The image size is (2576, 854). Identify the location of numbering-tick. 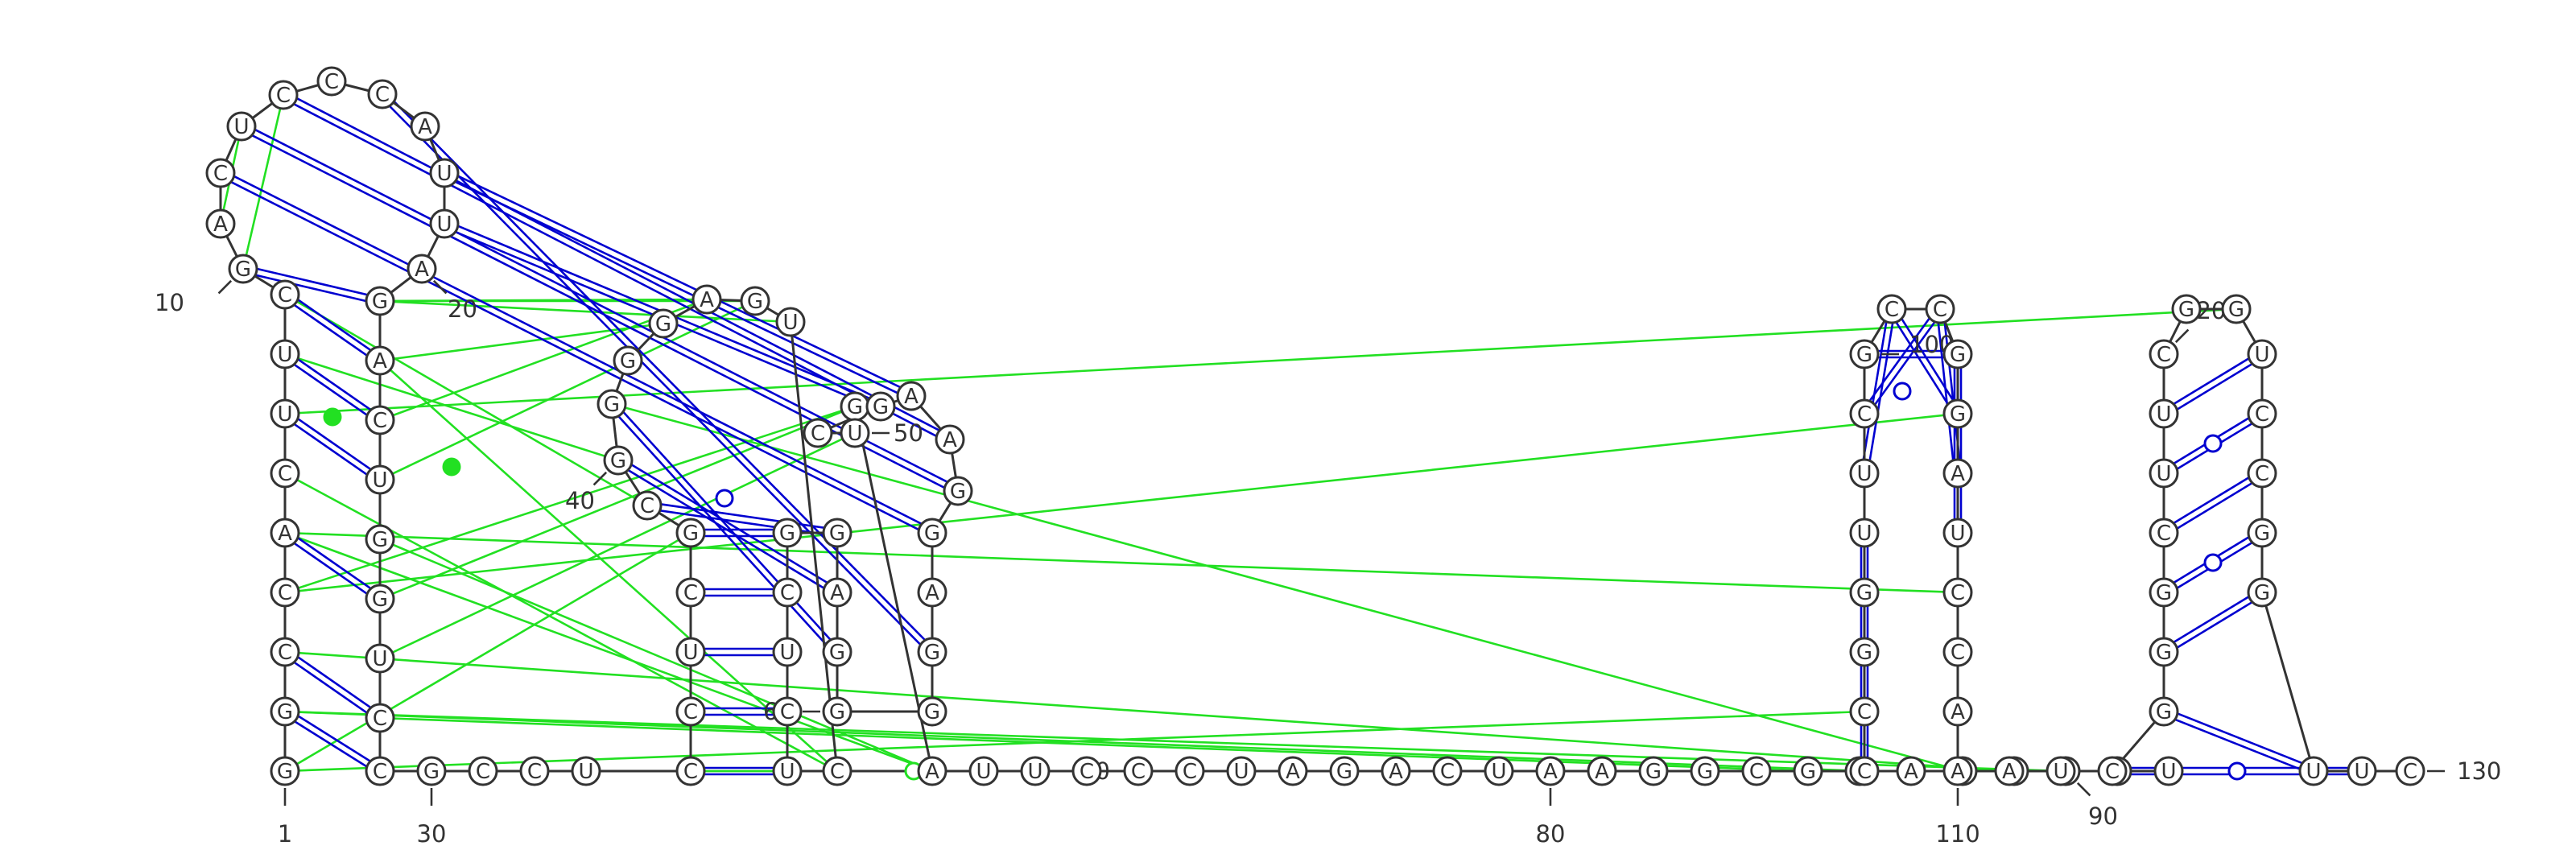
(225, 287).